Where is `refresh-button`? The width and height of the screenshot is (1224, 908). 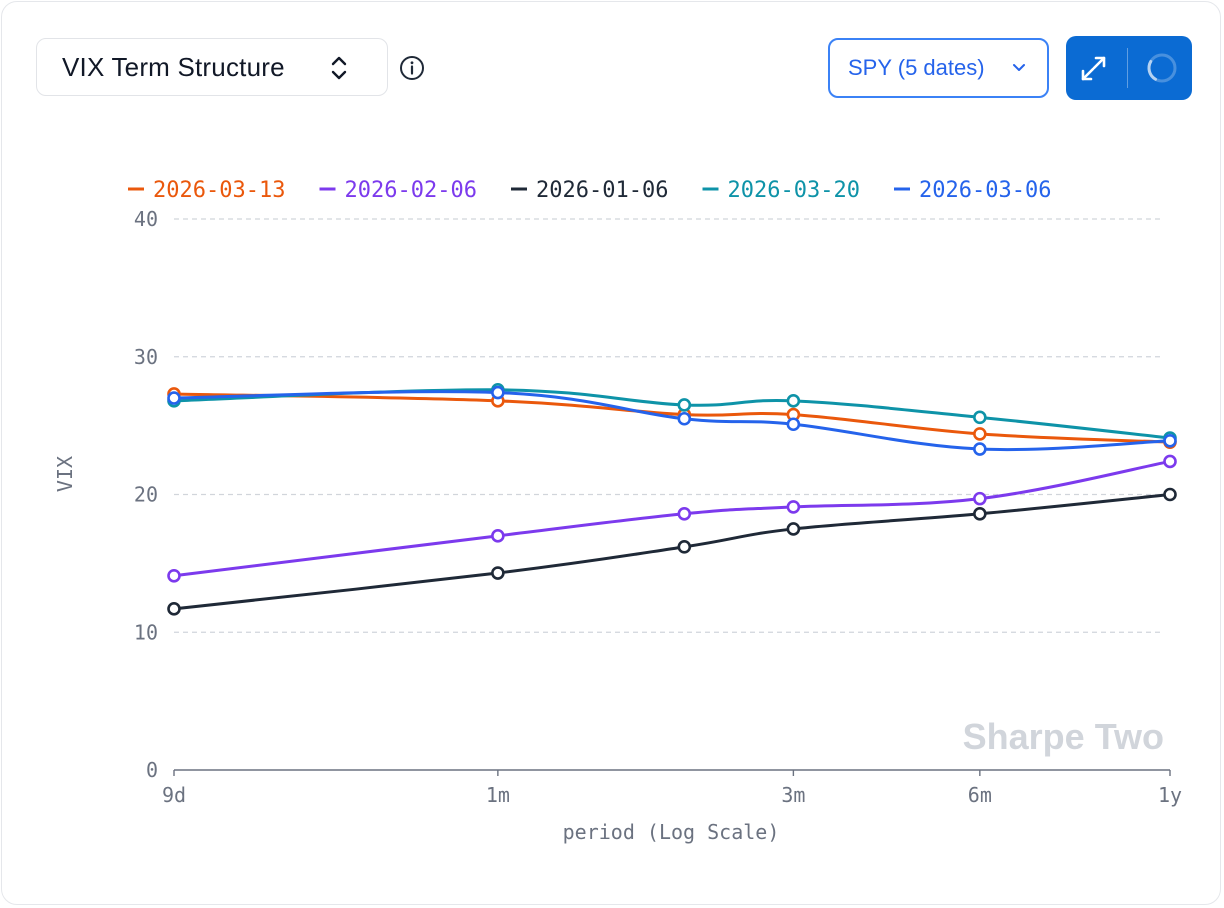 refresh-button is located at coordinates (1162, 68).